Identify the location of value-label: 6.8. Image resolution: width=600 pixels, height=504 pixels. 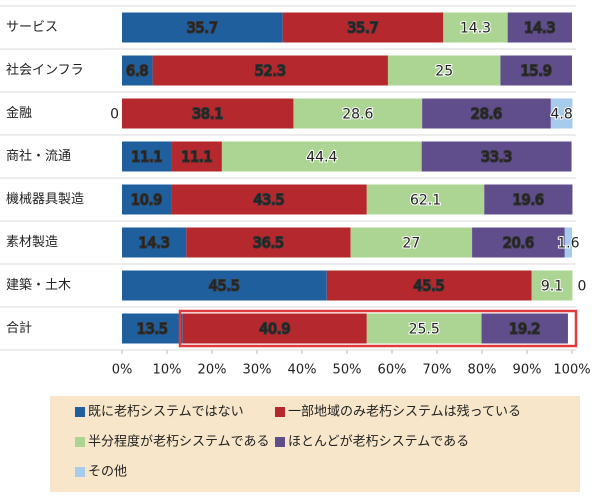
(137, 72).